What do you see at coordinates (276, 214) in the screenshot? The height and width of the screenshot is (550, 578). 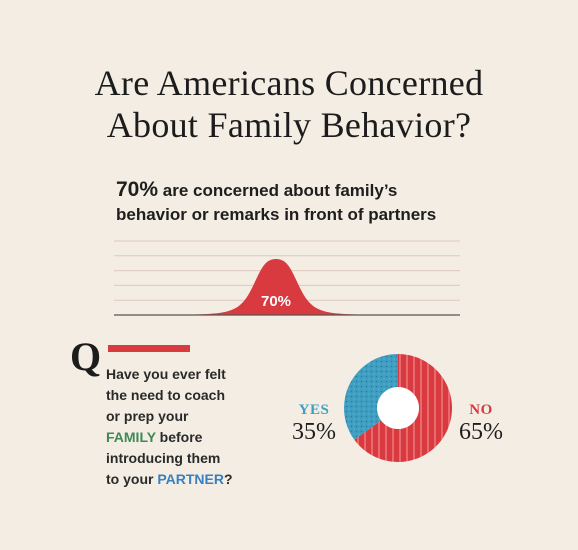 I see `stat-text-line-2: behavior or remarks in front of partners` at bounding box center [276, 214].